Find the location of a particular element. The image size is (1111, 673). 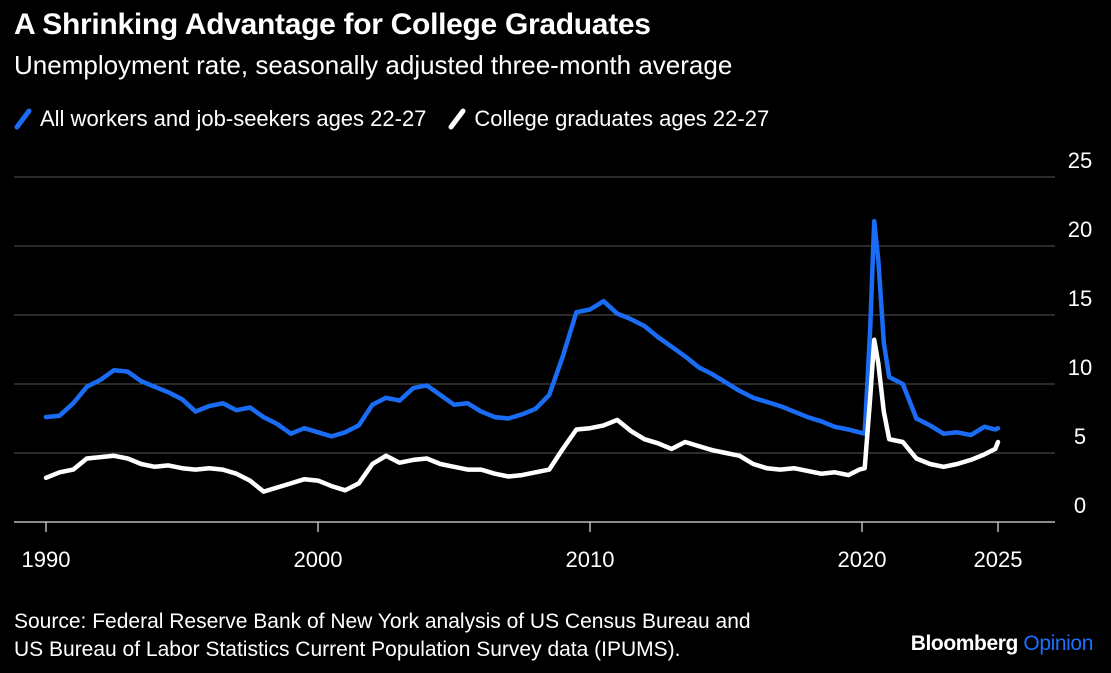

y-tick-label-5: 5 is located at coordinates (1080, 436).